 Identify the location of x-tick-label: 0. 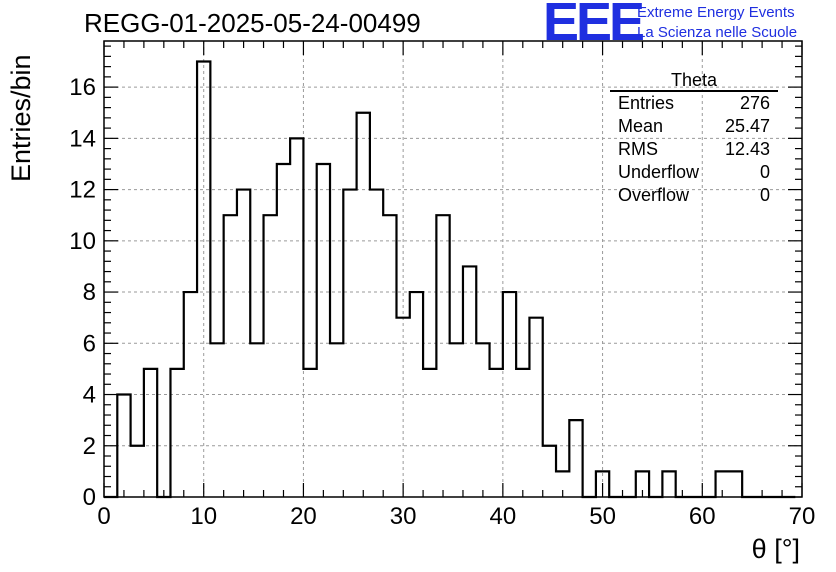
(103, 516).